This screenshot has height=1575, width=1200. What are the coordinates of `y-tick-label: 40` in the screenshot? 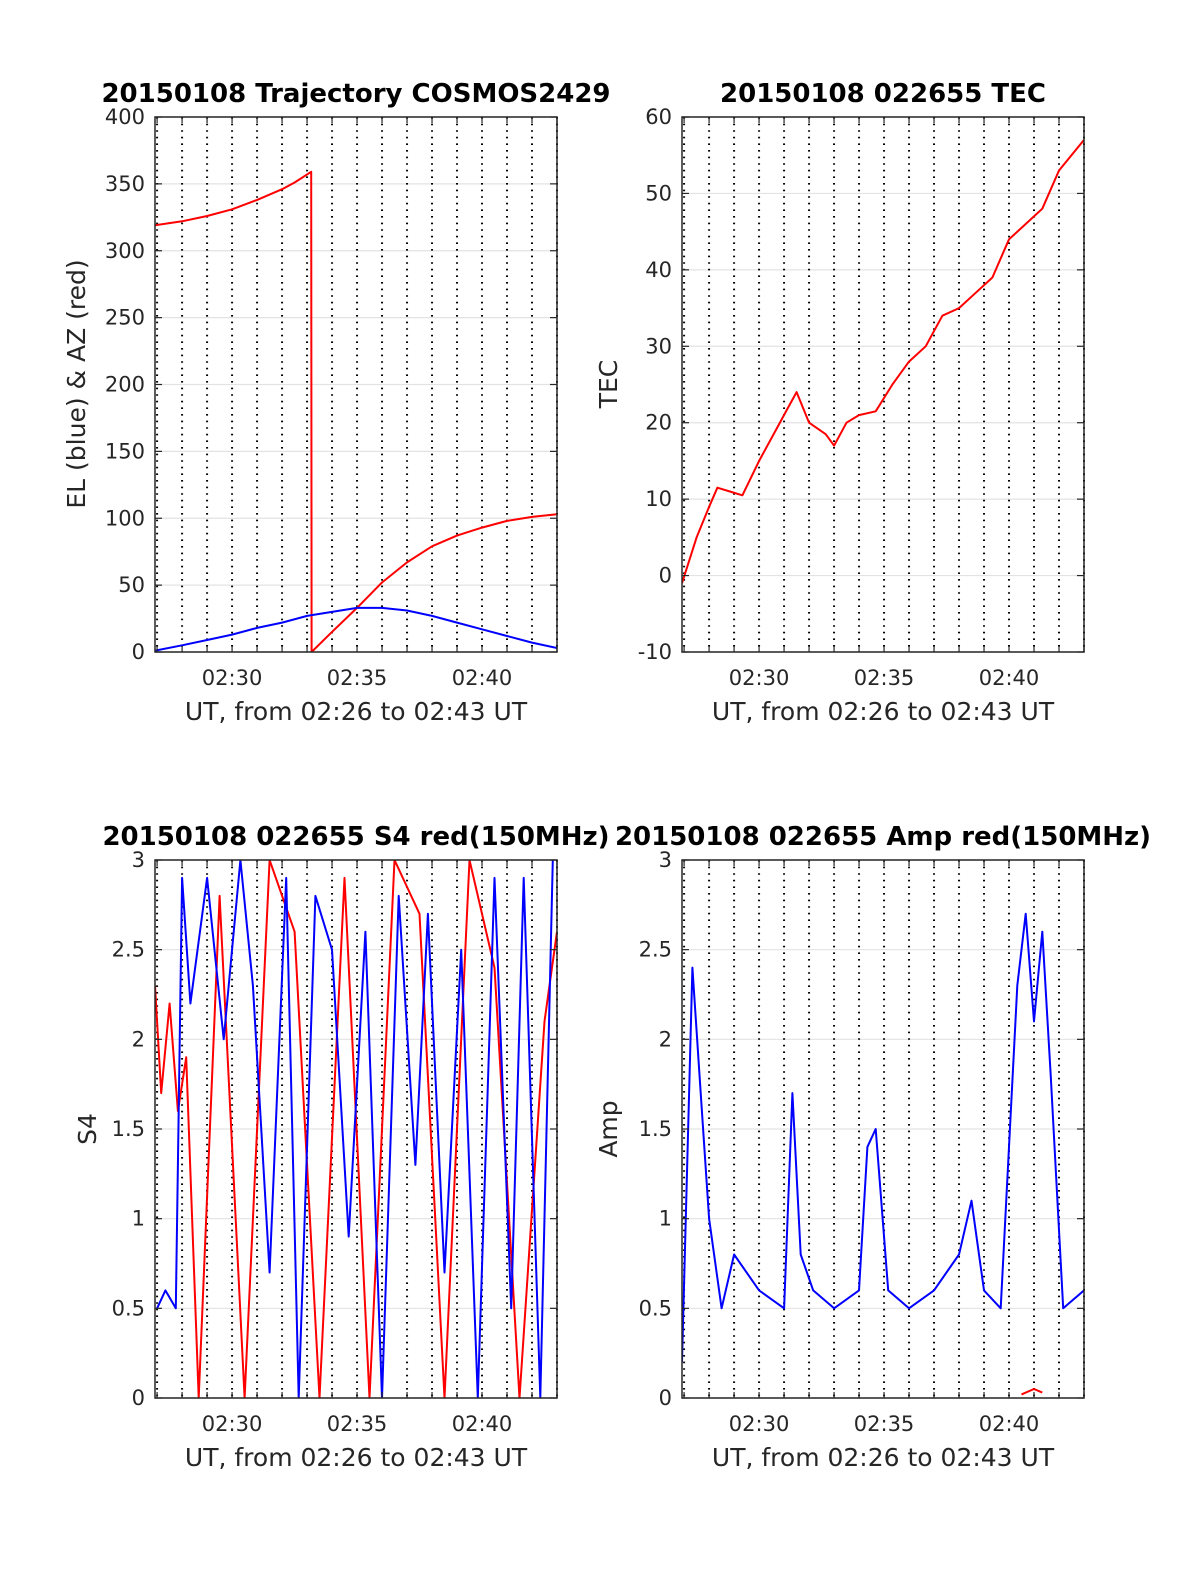 It's located at (658, 270).